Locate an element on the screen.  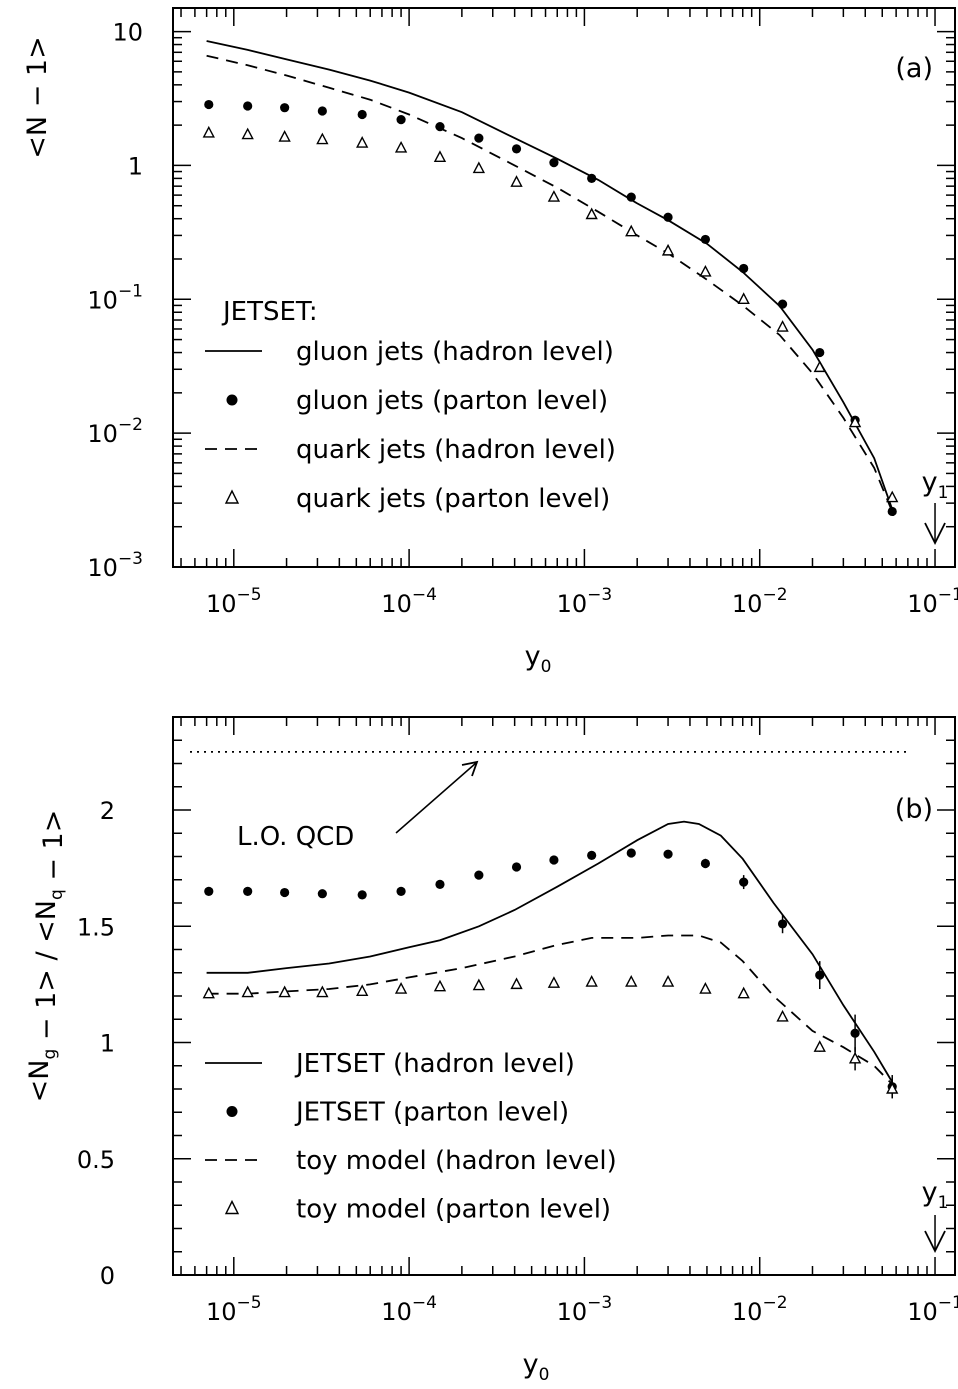
y-axis-label: <Ng − 1> / <Nq − 1> is located at coordinates (46, 956).